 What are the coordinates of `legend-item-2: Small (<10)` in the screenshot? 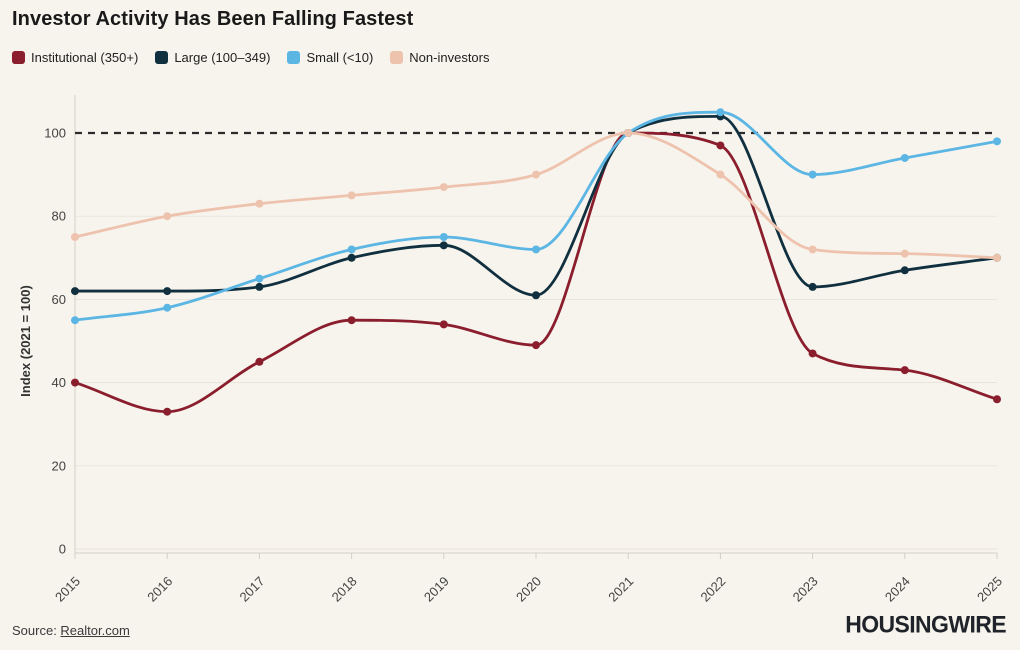 It's located at (330, 57).